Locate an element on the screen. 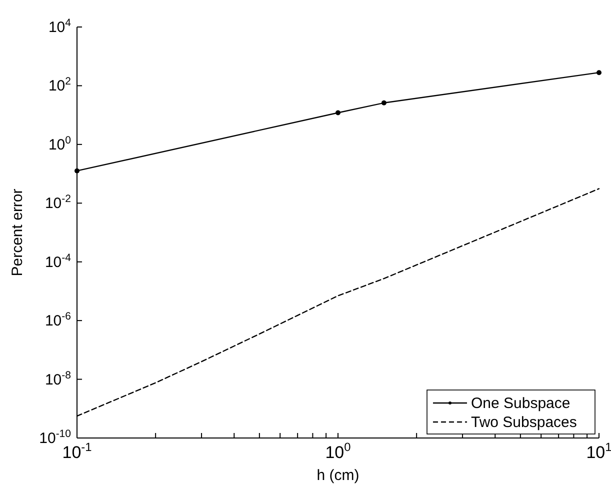 The height and width of the screenshot is (484, 611). legend-label: Two Subspaces is located at coordinates (524, 422).